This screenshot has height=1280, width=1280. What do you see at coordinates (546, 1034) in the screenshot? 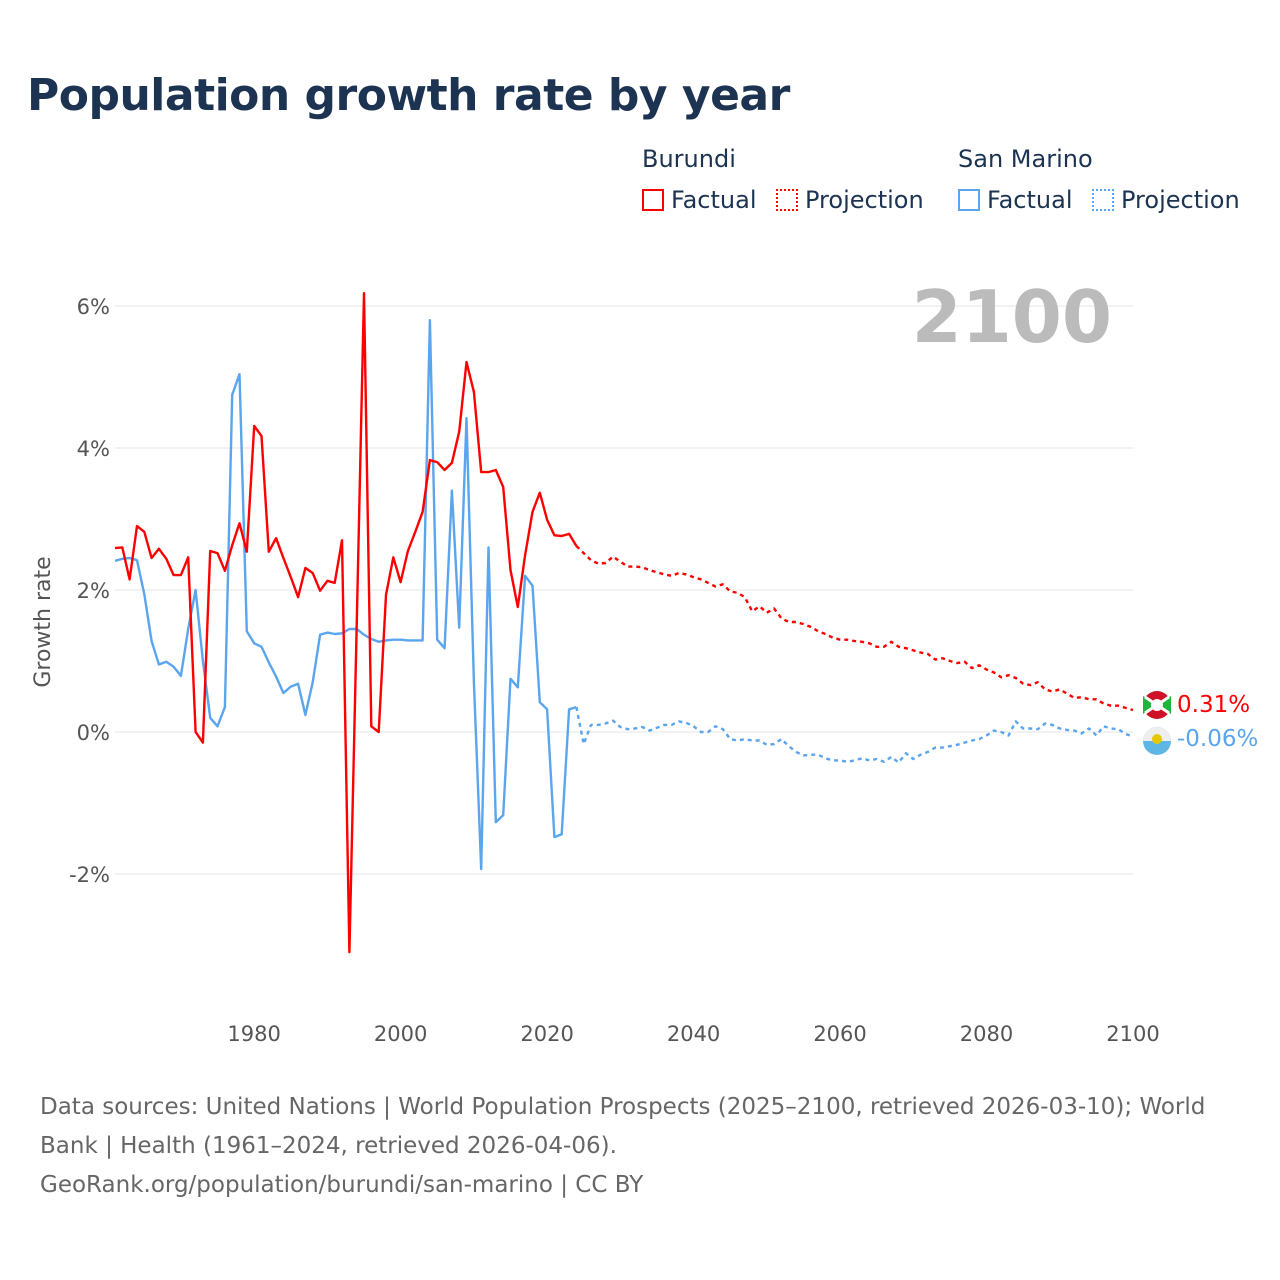
I see `x-tick-label: 2020` at bounding box center [546, 1034].